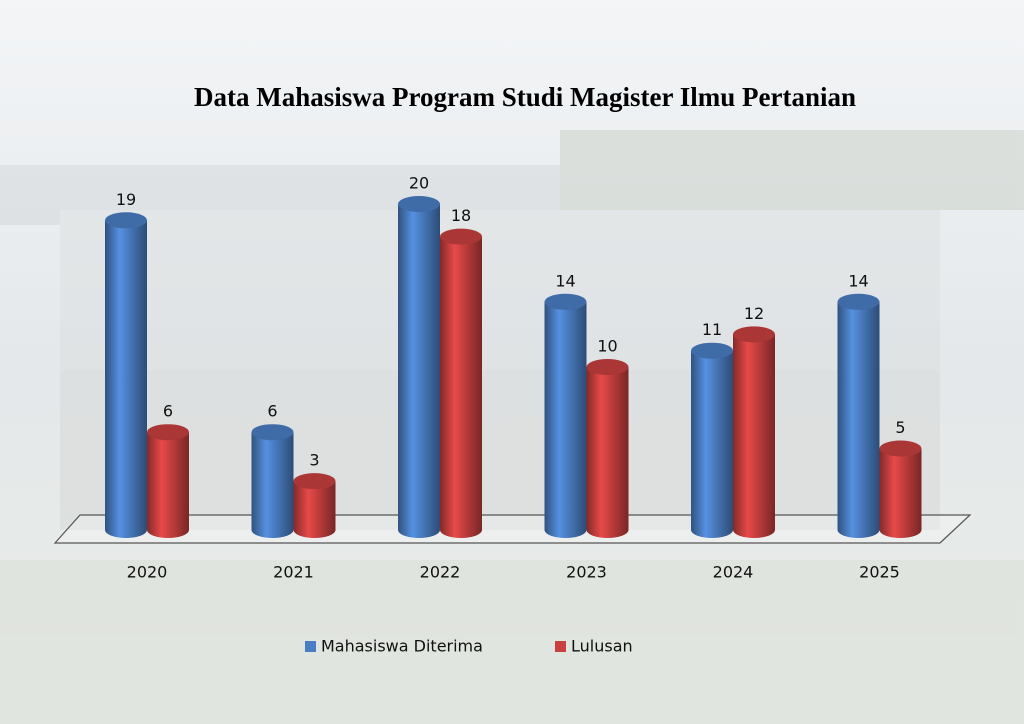  I want to click on data-label: 20, so click(419, 183).